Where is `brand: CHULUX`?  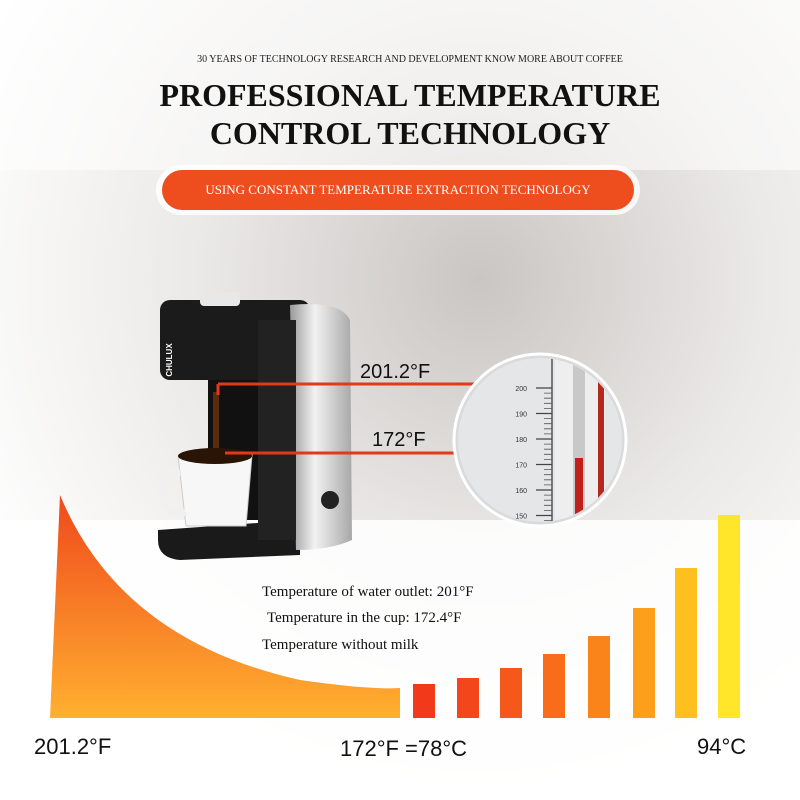 brand: CHULUX is located at coordinates (169, 360).